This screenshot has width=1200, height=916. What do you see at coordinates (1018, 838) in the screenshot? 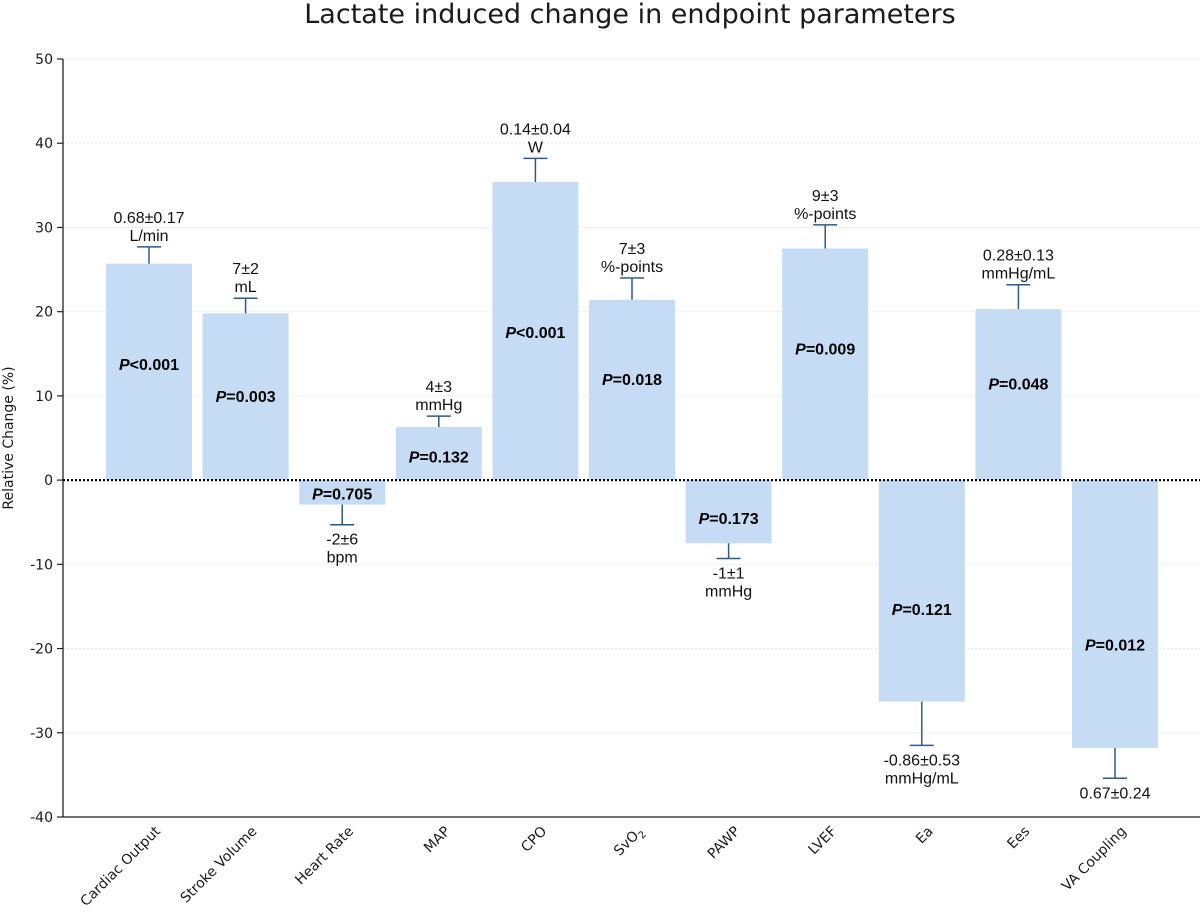
I see `x-category-label: Ees` at bounding box center [1018, 838].